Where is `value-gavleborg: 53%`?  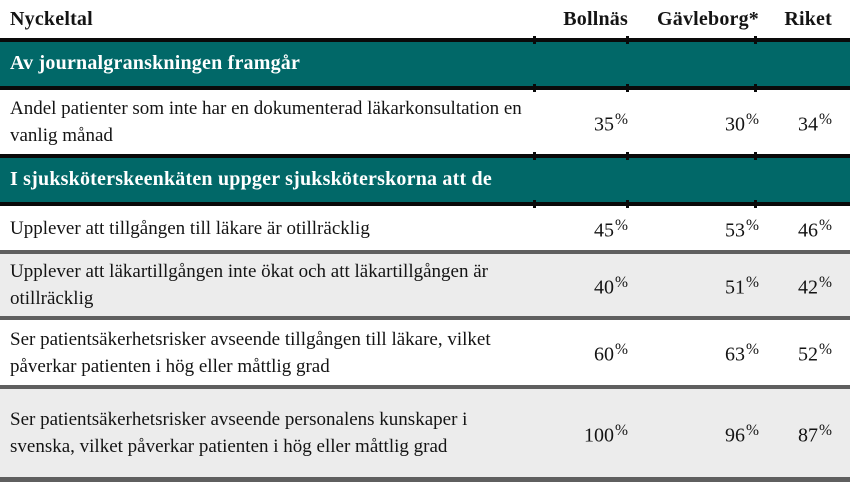
value-gavleborg: 53% is located at coordinates (742, 229).